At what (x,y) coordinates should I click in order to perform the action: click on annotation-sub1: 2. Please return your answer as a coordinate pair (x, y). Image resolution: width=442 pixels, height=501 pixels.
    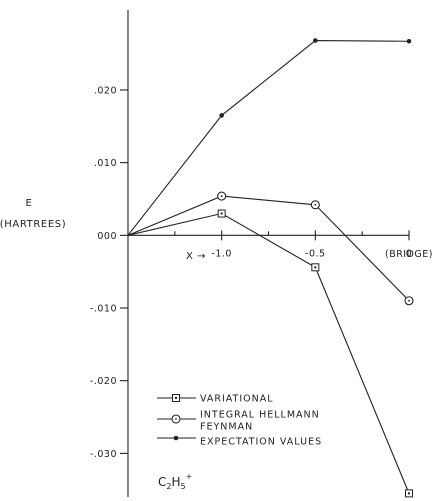
    Looking at the image, I should click on (168, 486).